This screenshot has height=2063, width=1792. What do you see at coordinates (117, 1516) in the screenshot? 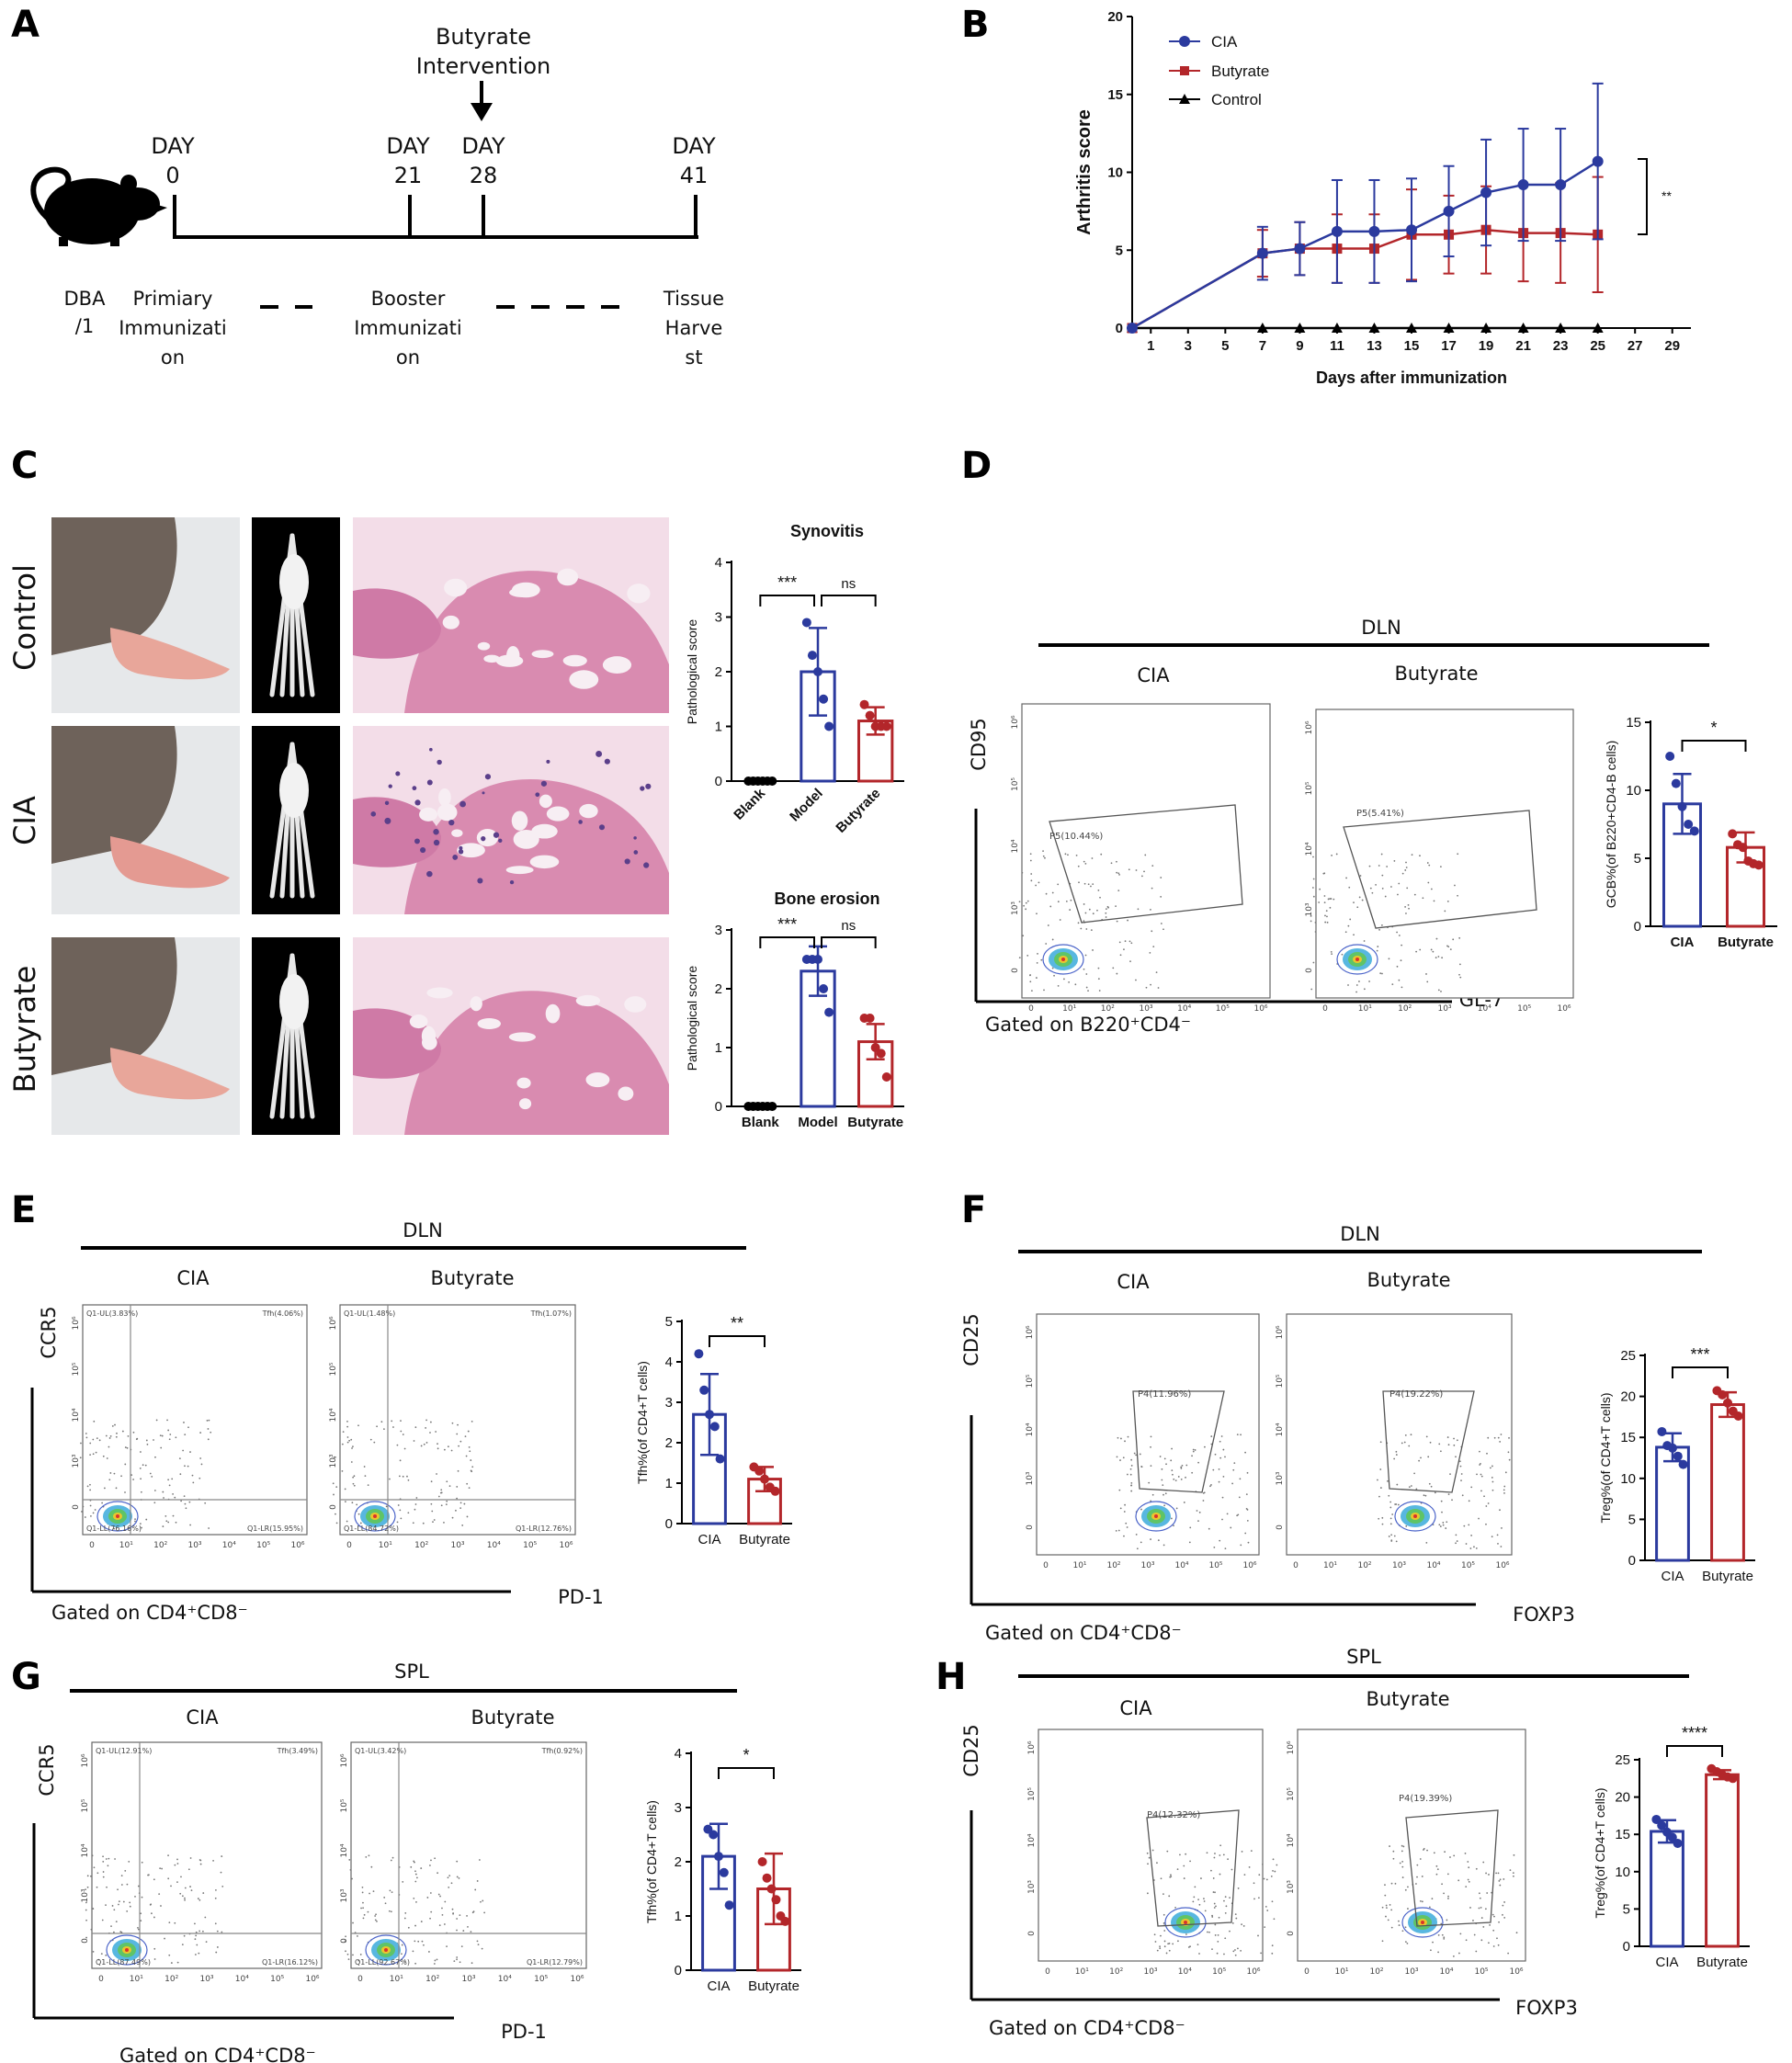
I see `contour-peak` at bounding box center [117, 1516].